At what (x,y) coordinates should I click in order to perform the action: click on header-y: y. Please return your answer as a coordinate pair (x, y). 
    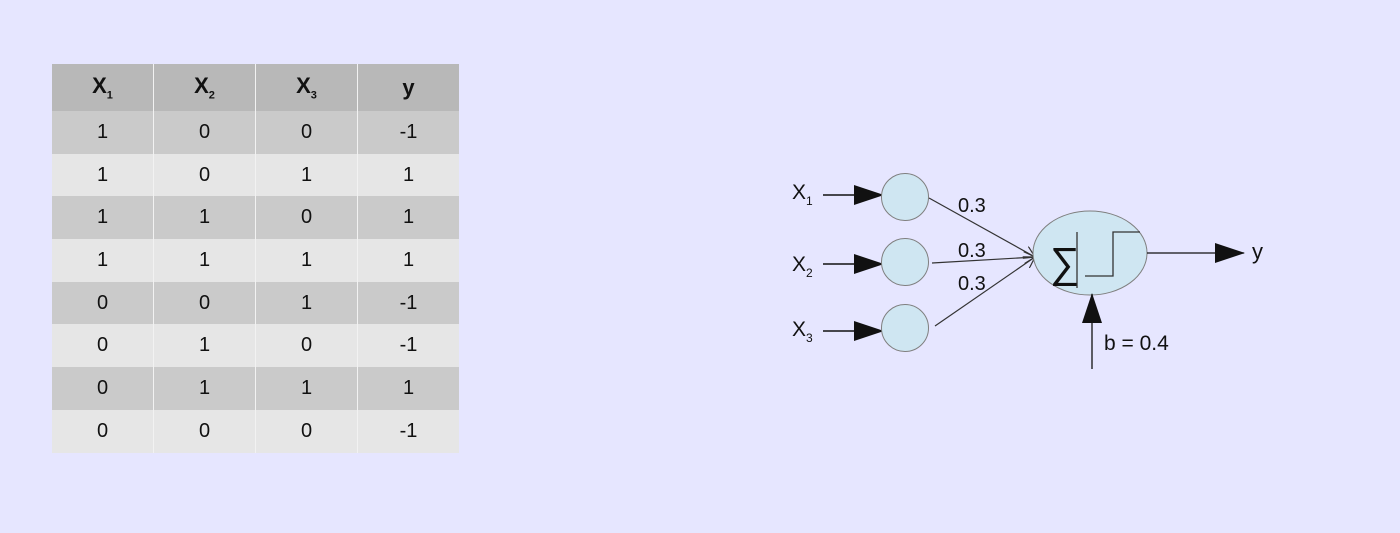
    Looking at the image, I should click on (408, 87).